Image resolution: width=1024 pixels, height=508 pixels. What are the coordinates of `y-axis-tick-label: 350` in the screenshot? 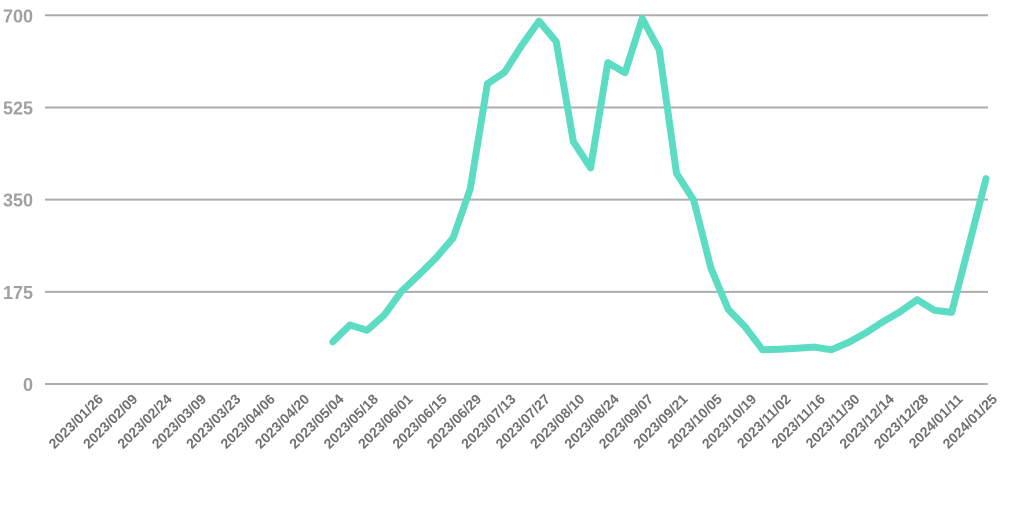 It's located at (18, 201).